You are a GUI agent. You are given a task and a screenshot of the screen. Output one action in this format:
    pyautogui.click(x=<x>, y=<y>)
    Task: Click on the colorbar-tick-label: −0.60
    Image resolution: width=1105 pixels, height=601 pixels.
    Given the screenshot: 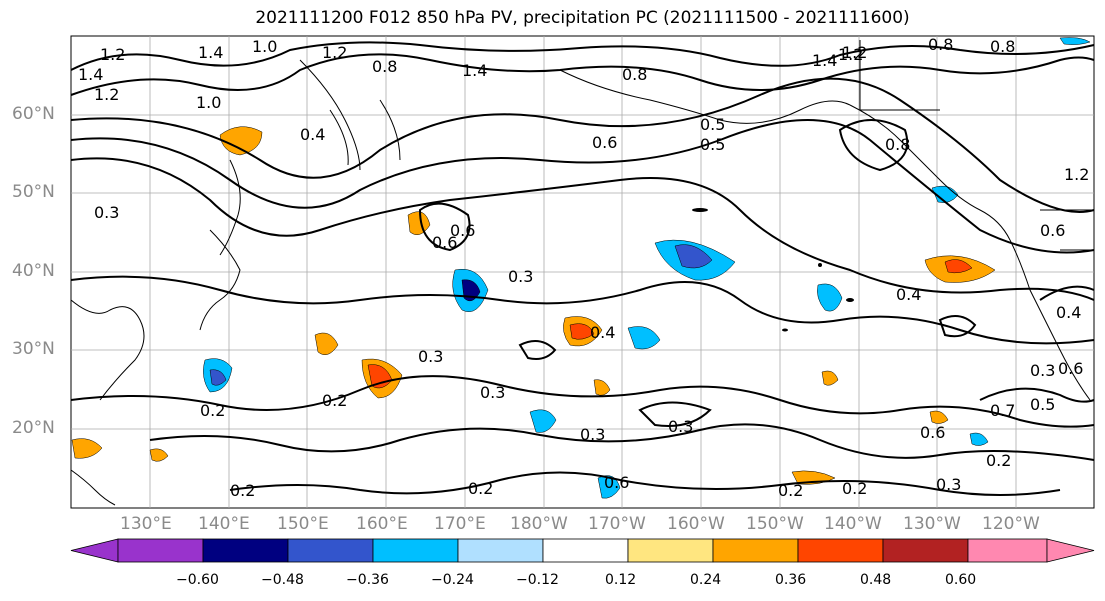 What is the action you would take?
    pyautogui.click(x=197, y=580)
    